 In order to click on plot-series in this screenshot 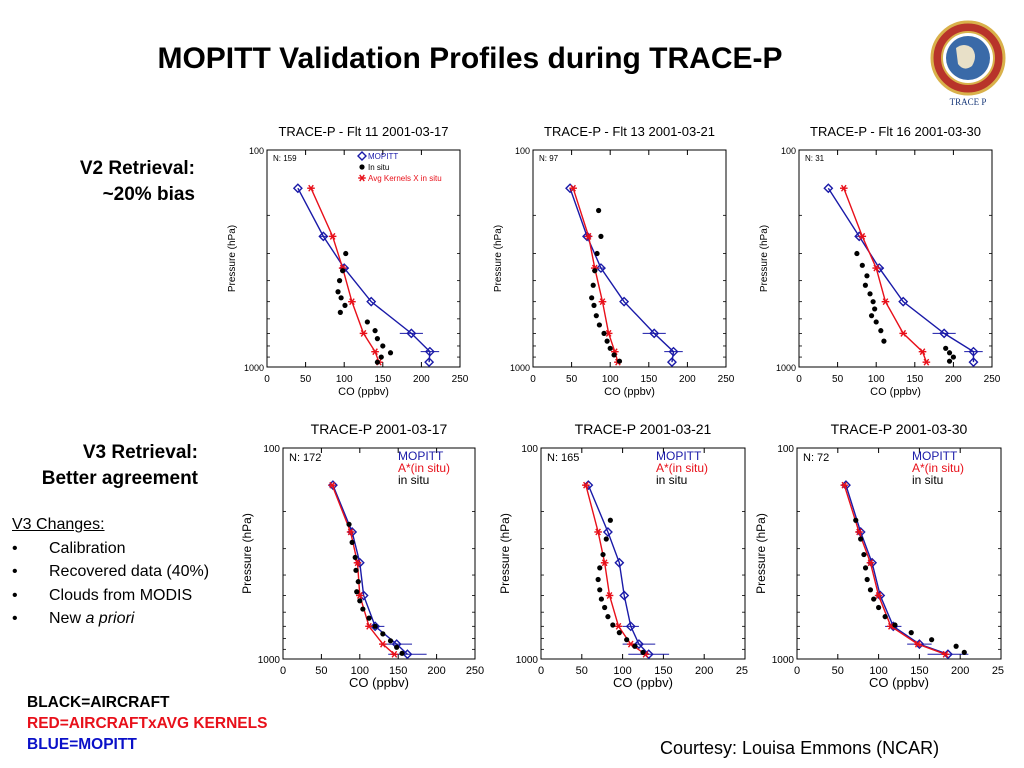, I will do `click(377, 570)`.